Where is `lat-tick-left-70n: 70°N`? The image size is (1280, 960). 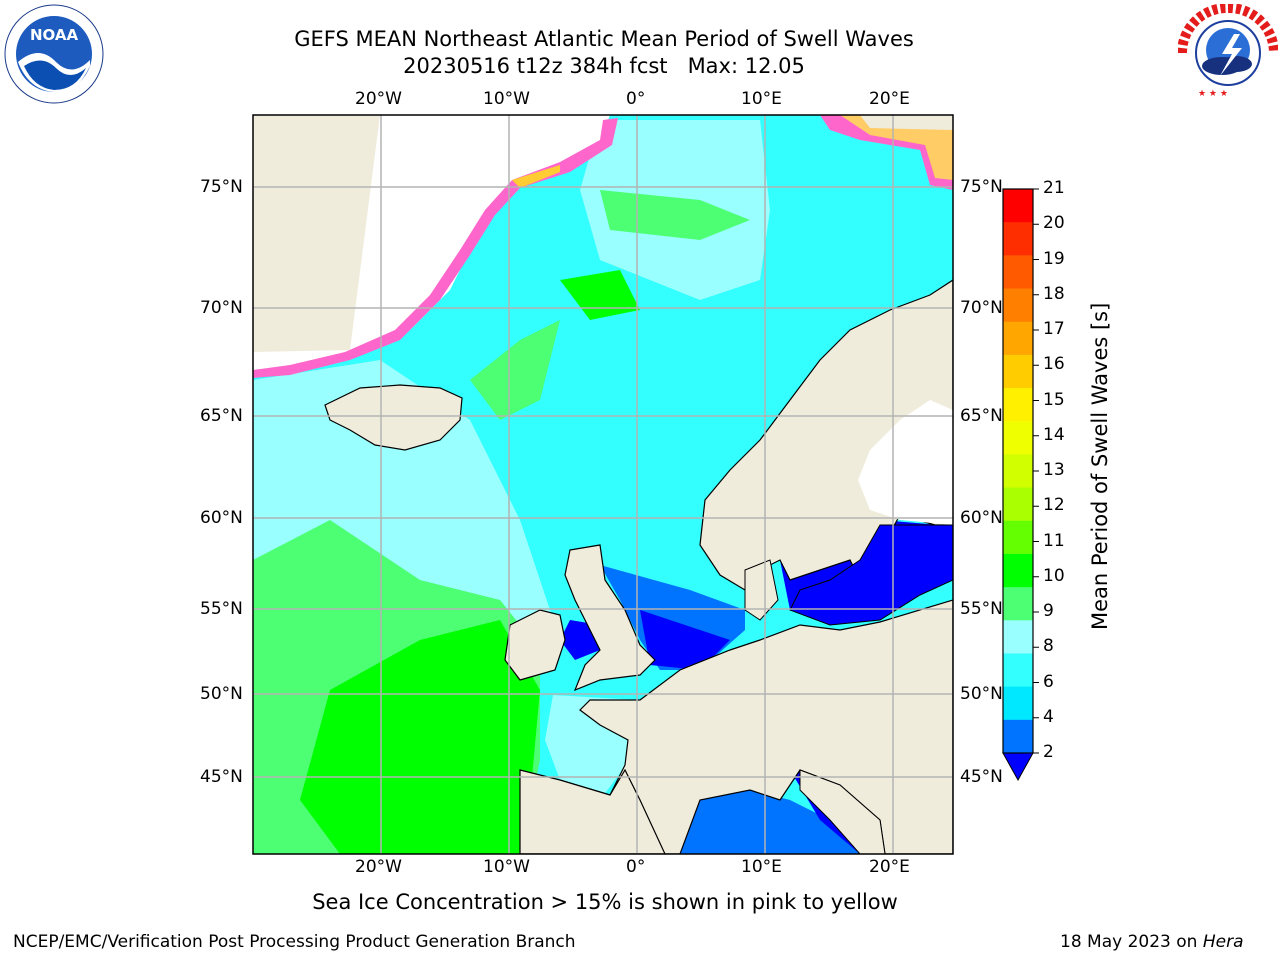
lat-tick-left-70n: 70°N is located at coordinates (221, 308).